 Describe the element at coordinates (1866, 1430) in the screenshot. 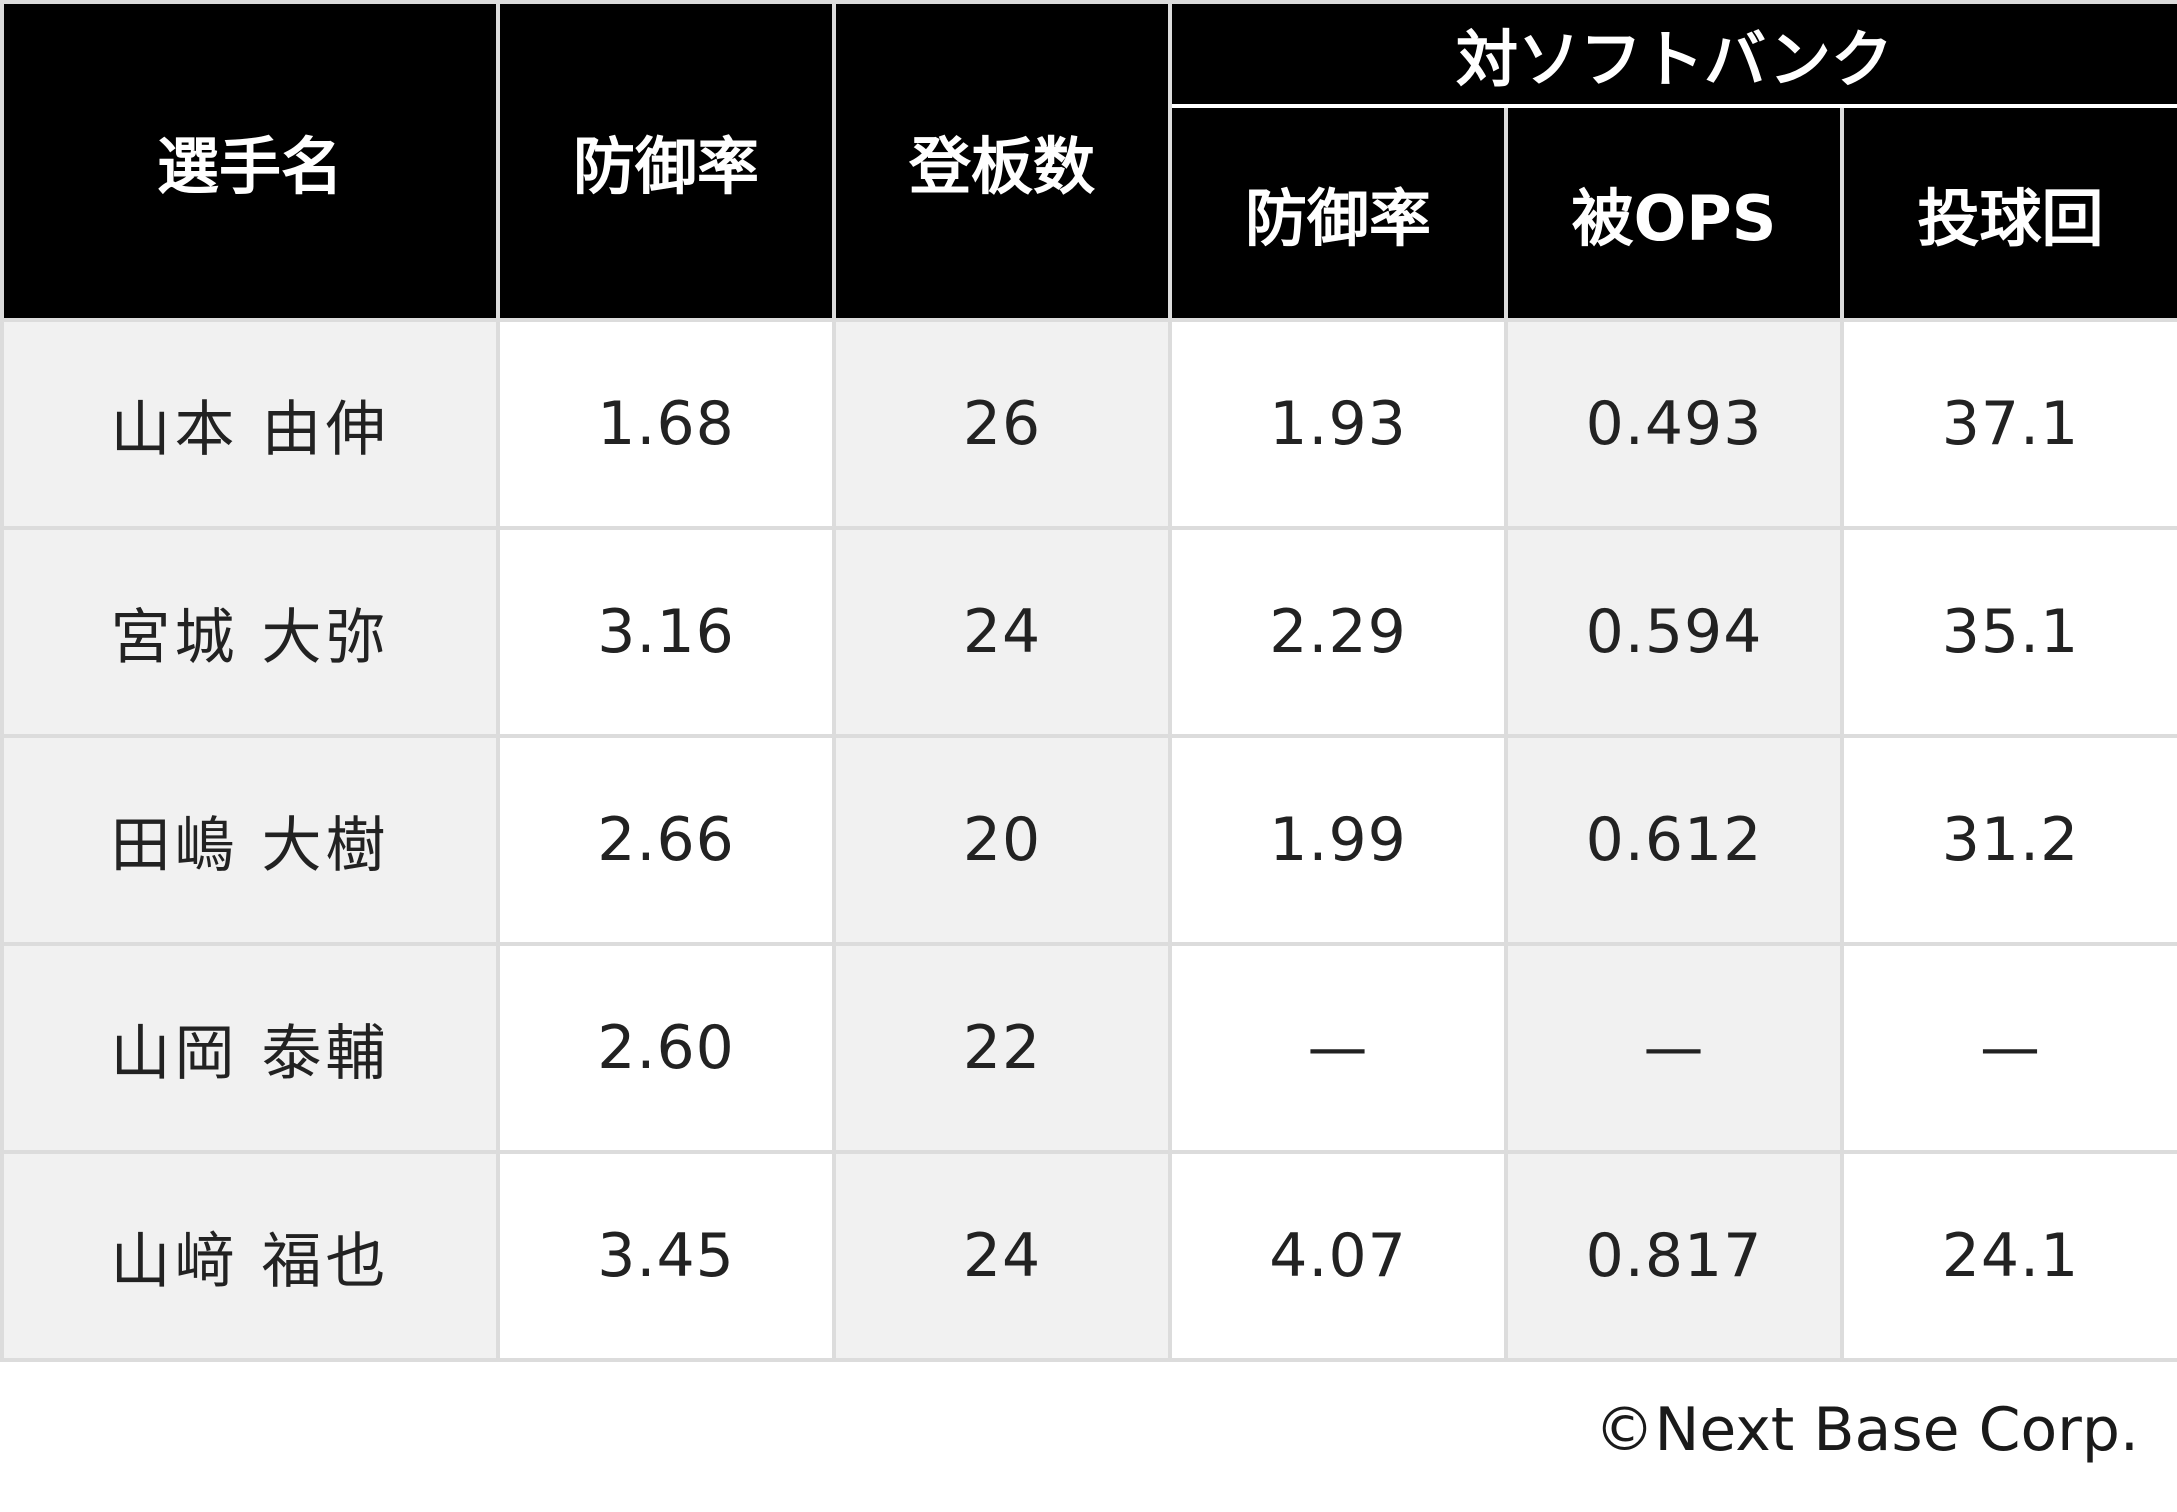

I see `copyright-notice: ©Next Base Corp.` at that location.